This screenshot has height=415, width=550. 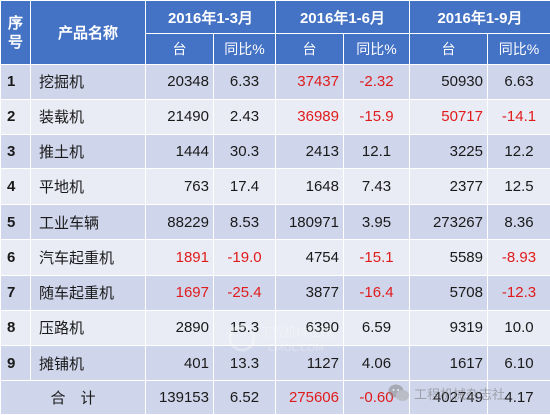 What do you see at coordinates (309, 292) in the screenshot?
I see `h1-units-cell: 3877` at bounding box center [309, 292].